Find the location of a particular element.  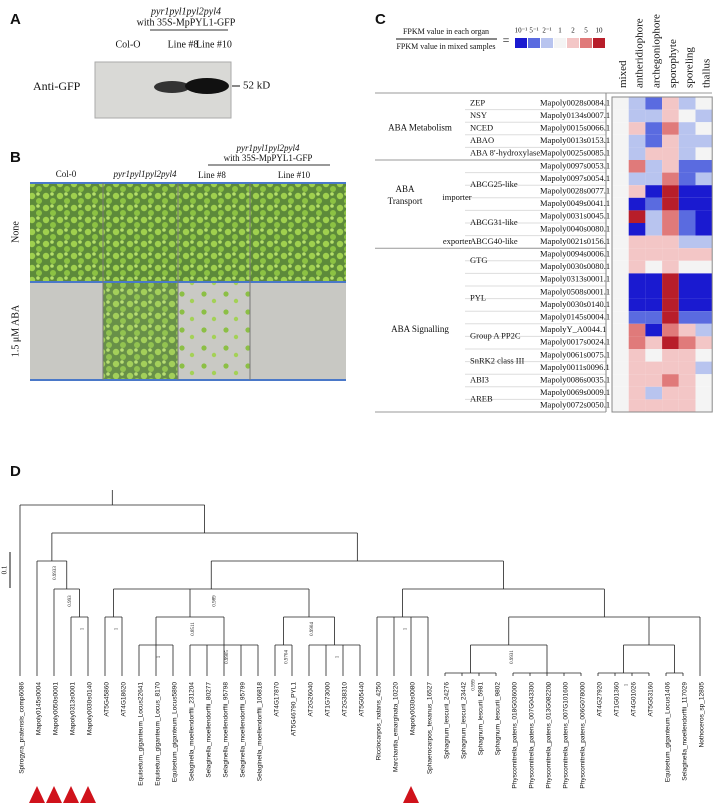

panel-label: A is located at coordinates (15, 19).